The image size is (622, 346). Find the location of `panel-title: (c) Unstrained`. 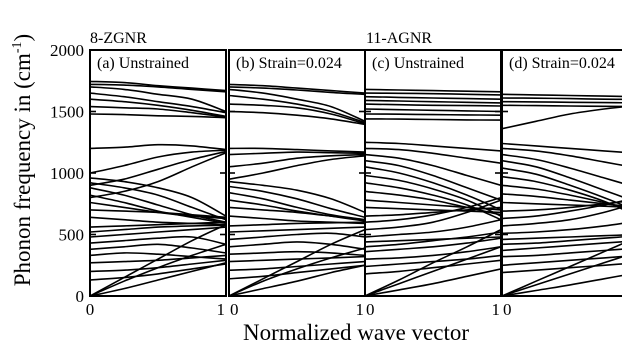

panel-title: (c) Unstrained is located at coordinates (418, 63).